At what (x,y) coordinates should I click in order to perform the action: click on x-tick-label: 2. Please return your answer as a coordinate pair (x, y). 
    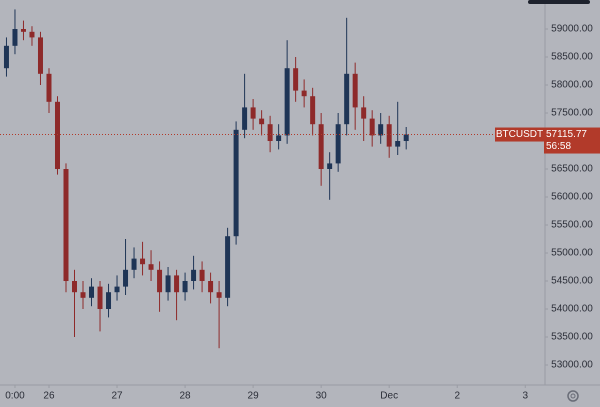
    Looking at the image, I should click on (457, 396).